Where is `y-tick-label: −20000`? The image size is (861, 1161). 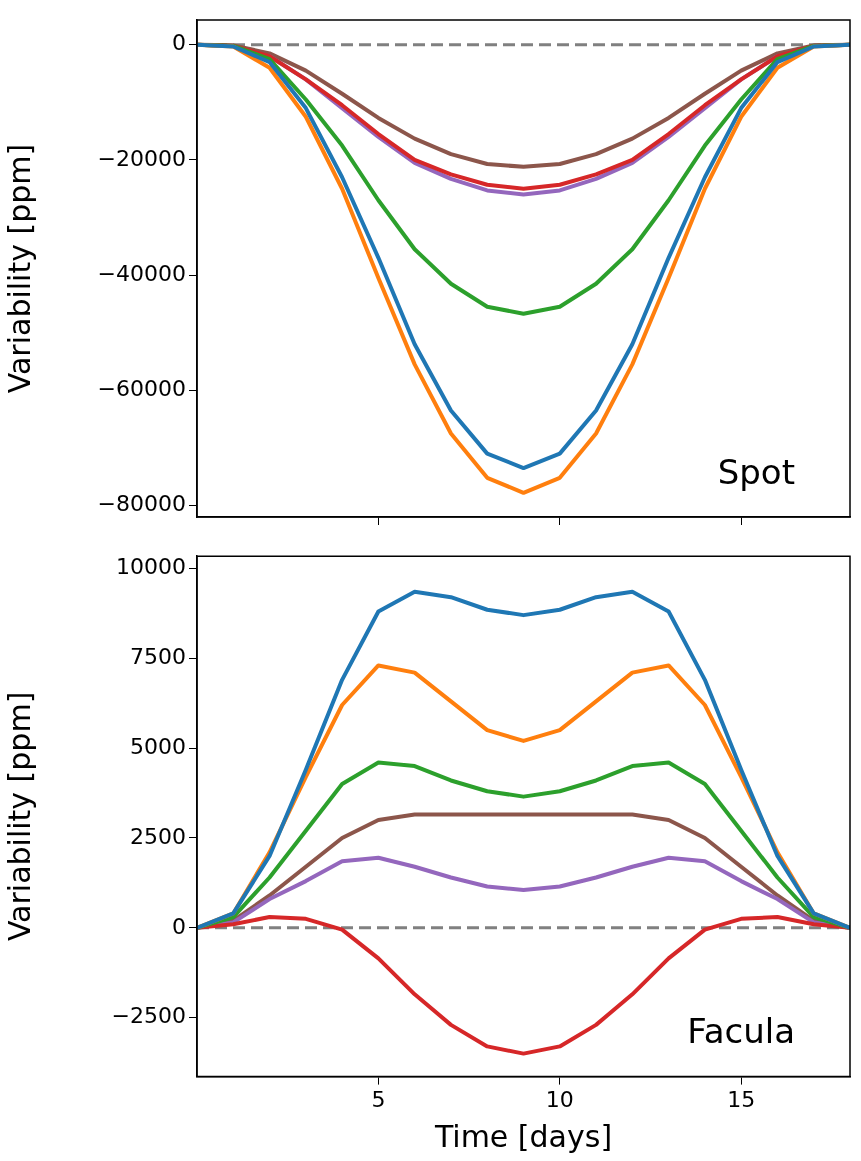
y-tick-label: −20000 is located at coordinates (141, 158).